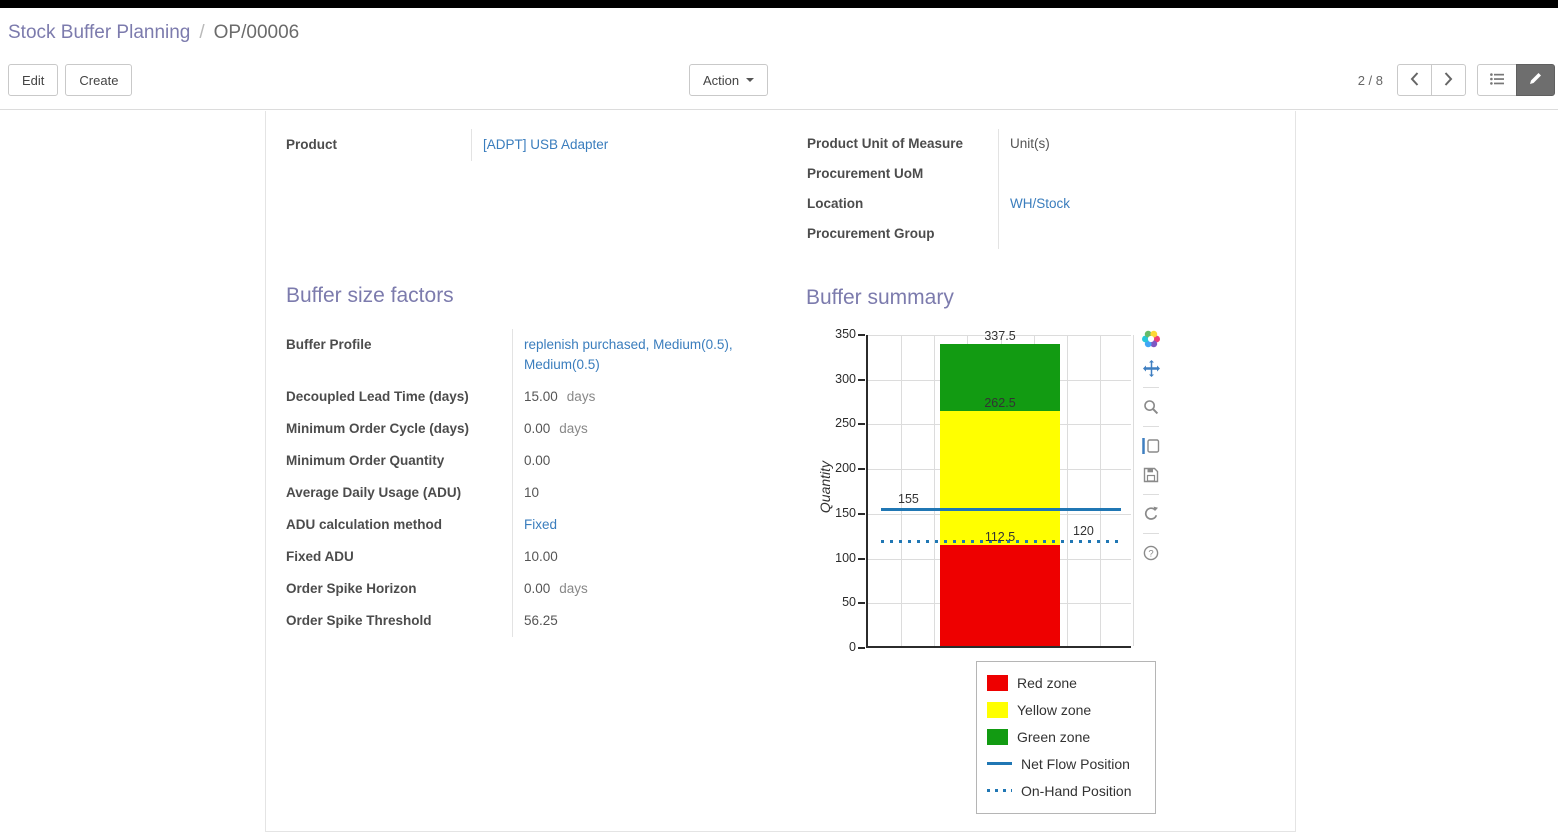  Describe the element at coordinates (541, 620) in the screenshot. I see `factor-number: 56.25` at that location.